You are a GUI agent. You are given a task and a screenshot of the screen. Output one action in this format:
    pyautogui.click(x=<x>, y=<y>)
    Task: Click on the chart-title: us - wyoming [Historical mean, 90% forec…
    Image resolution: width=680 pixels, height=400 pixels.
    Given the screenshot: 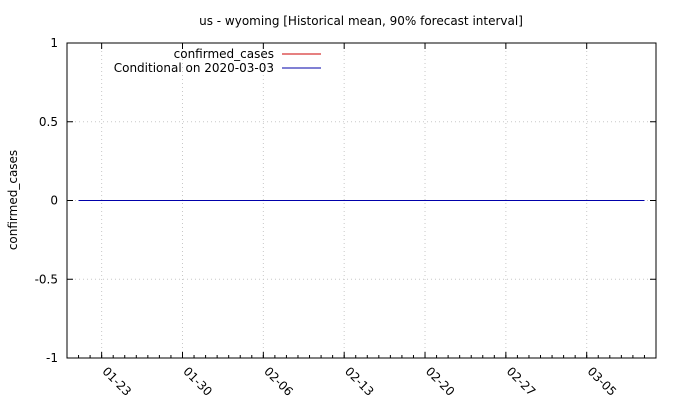 What is the action you would take?
    pyautogui.click(x=361, y=21)
    